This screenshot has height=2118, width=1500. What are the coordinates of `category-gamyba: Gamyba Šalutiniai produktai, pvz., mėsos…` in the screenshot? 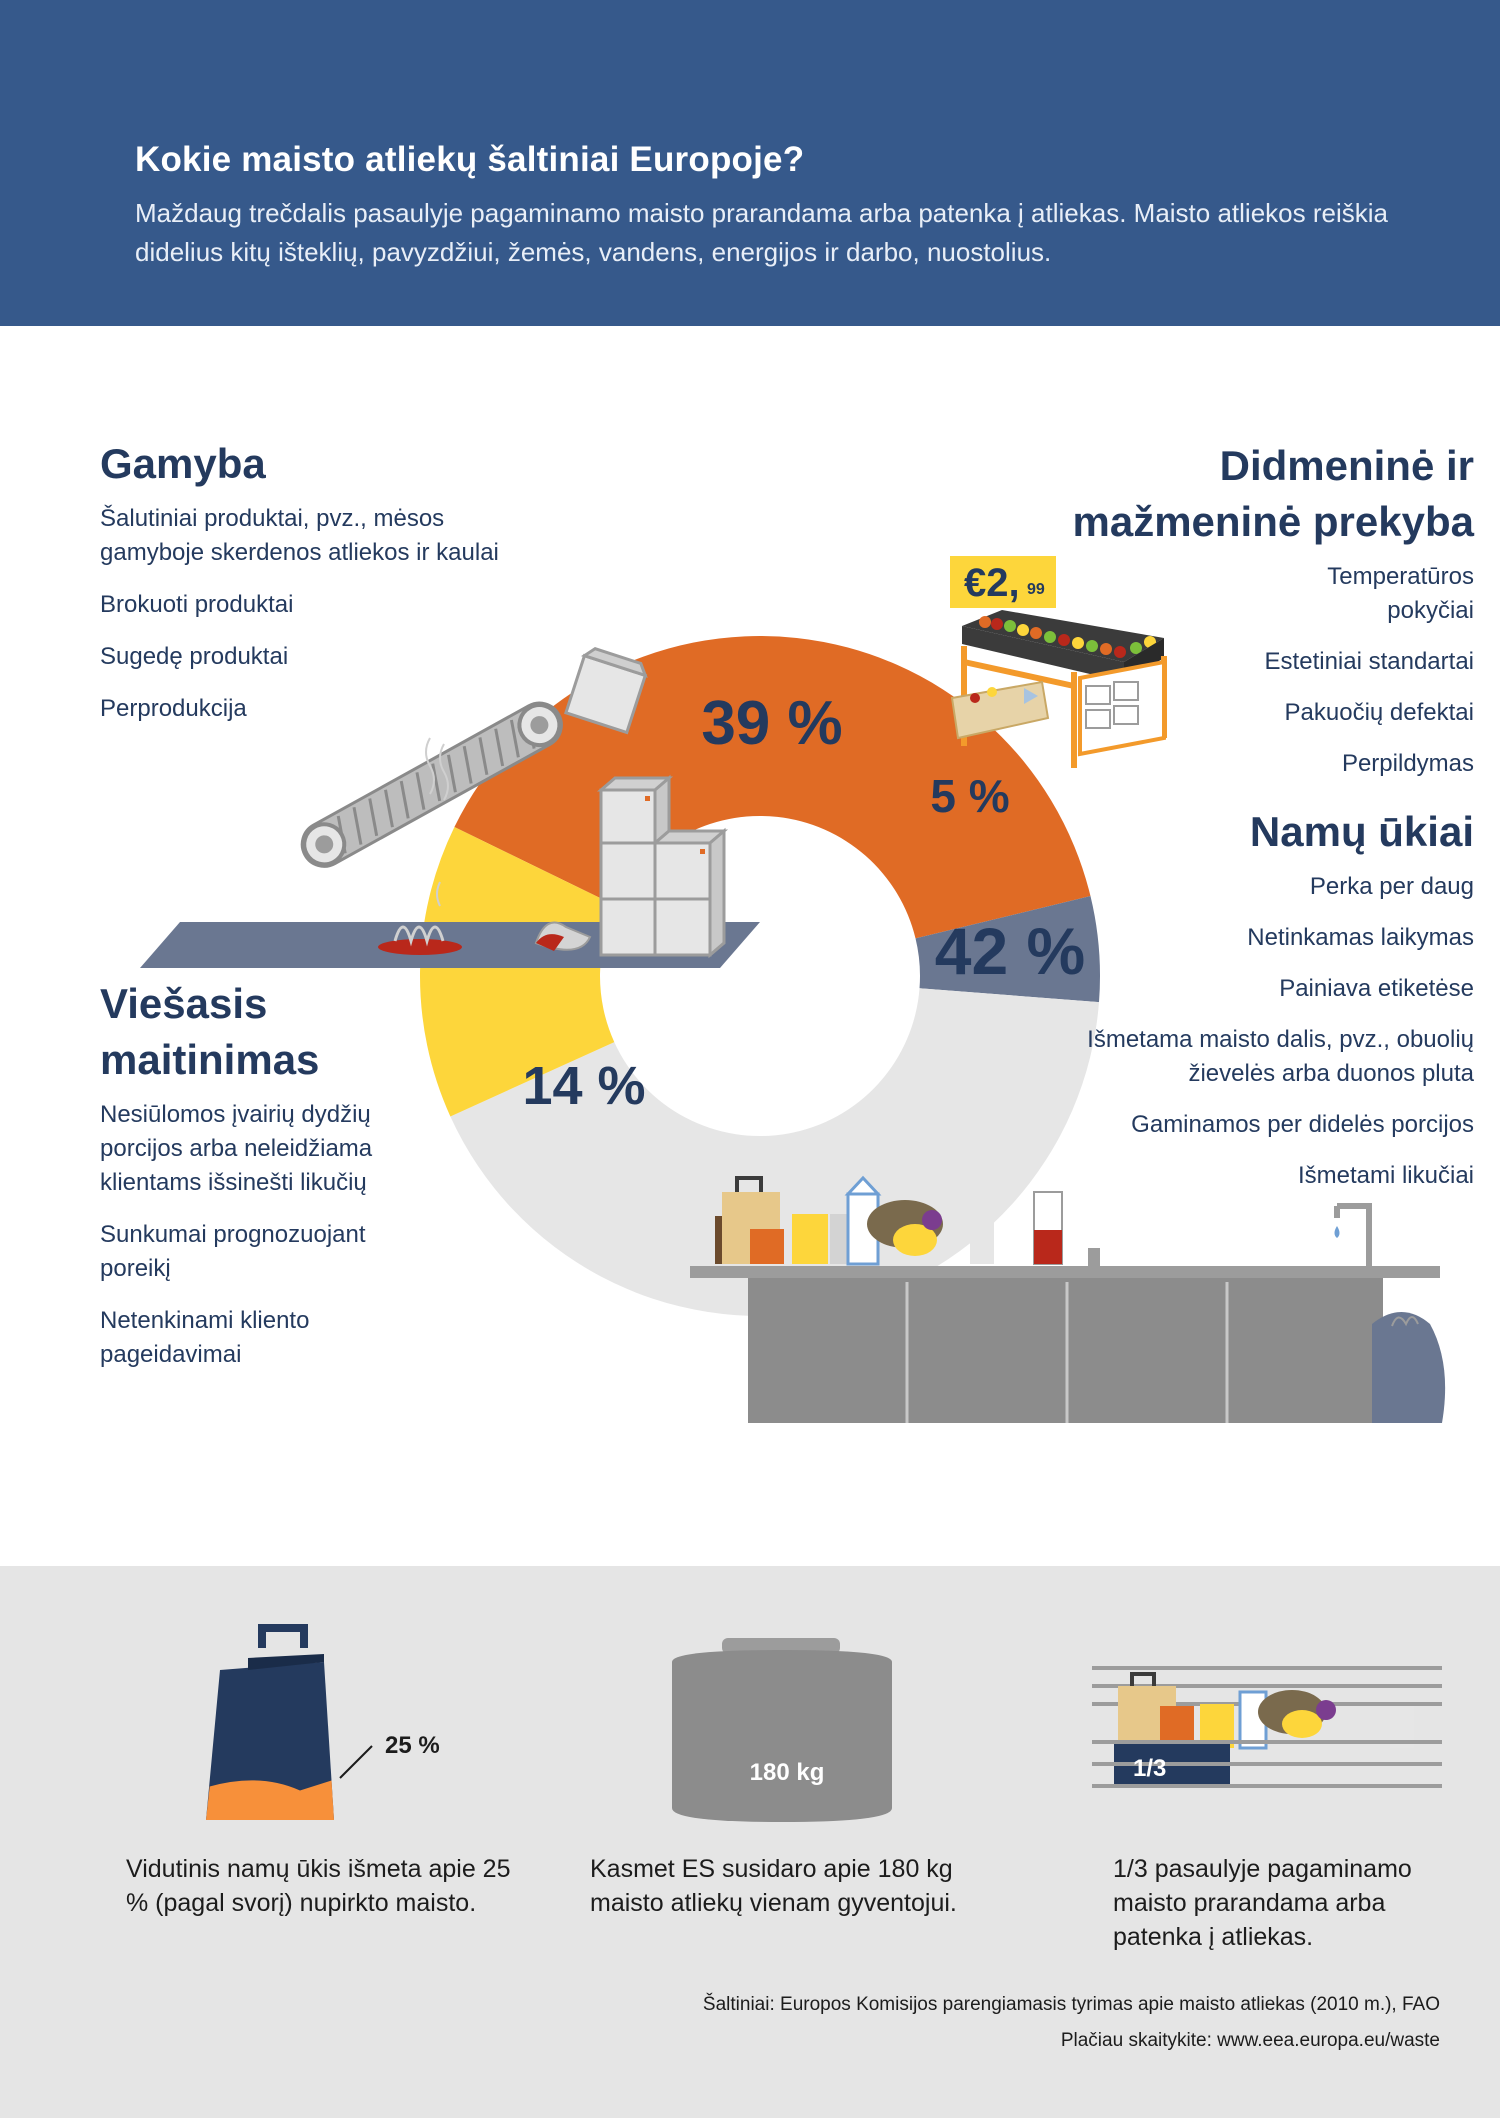 It's located at (310, 590).